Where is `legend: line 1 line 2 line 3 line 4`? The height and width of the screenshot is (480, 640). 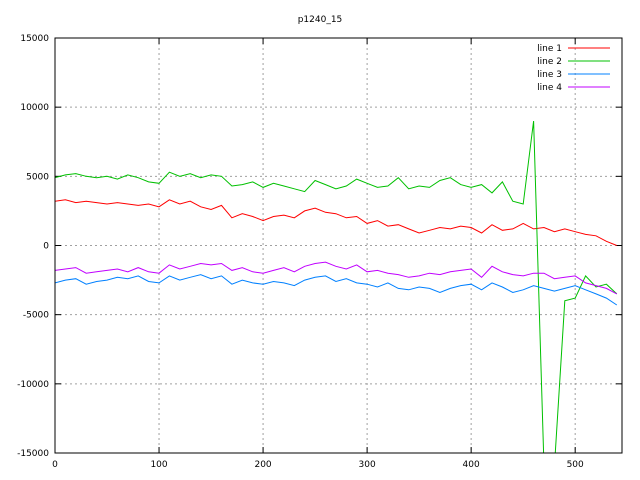
legend: line 1 line 2 line 3 line 4 is located at coordinates (573, 68).